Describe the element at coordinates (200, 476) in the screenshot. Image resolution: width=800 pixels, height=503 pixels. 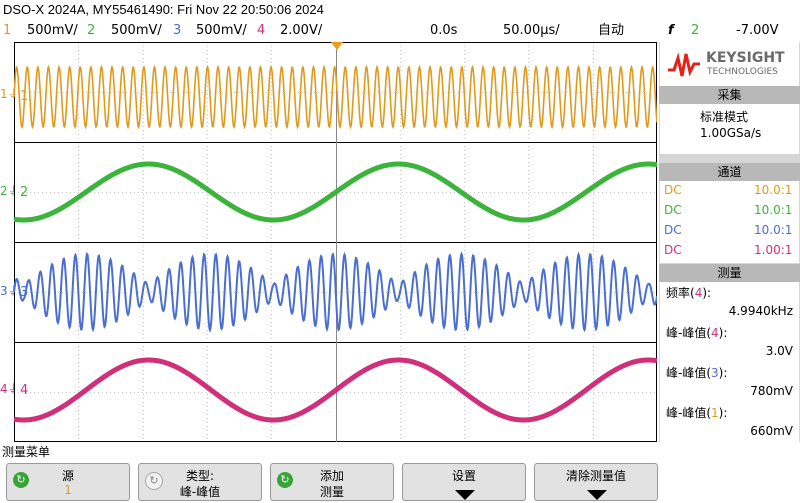
I see `softkey-label: 类型:` at that location.